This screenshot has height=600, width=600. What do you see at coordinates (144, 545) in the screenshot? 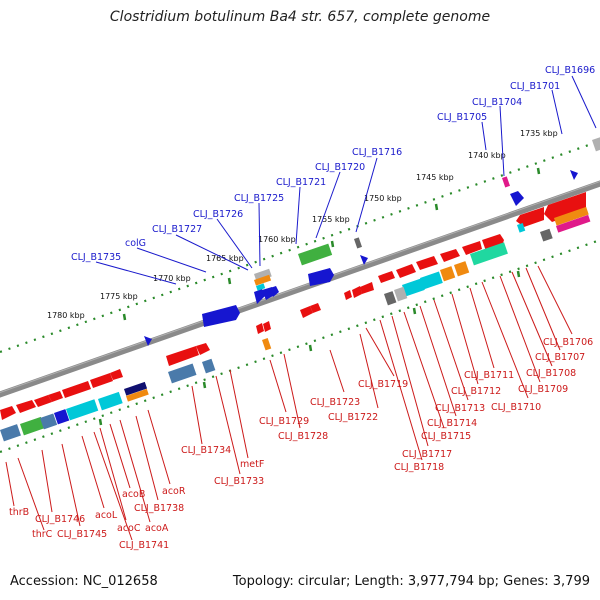
I see `gene-label: CLJ_B1741` at bounding box center [144, 545].